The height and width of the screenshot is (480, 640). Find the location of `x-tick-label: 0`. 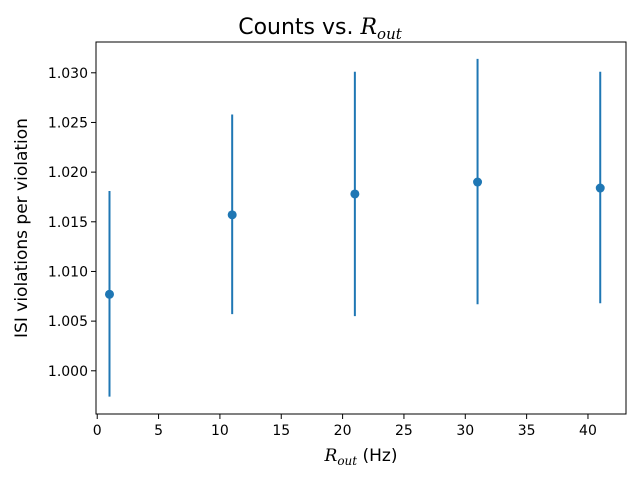

x-tick-label: 0 is located at coordinates (97, 431).